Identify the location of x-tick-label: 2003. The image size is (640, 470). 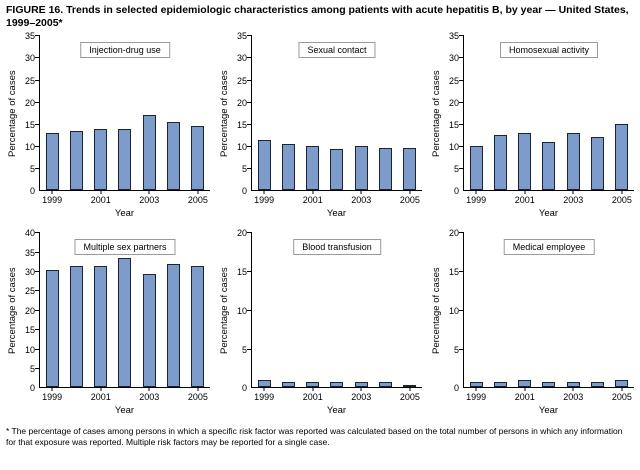
(361, 397).